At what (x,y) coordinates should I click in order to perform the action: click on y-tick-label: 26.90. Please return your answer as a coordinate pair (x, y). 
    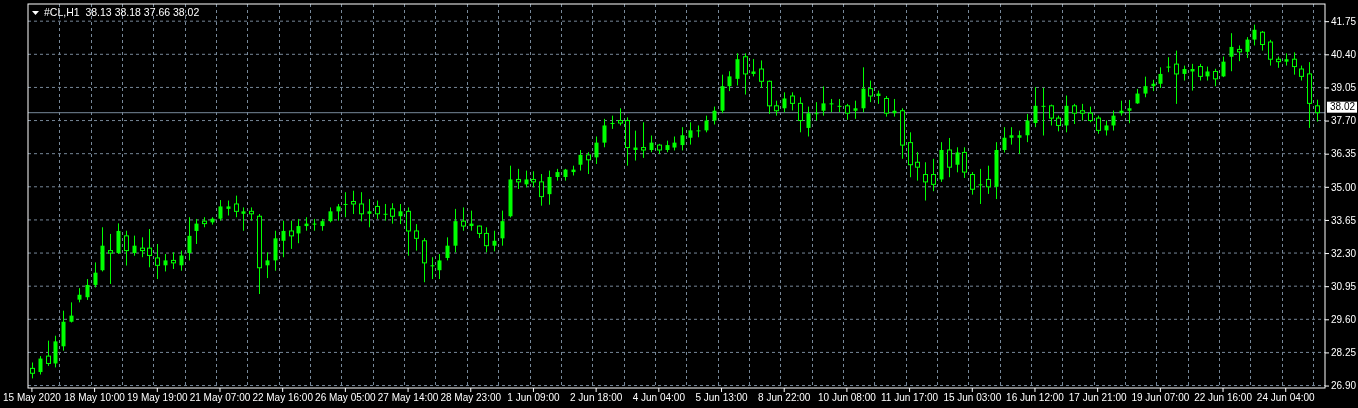
    Looking at the image, I should click on (1344, 386).